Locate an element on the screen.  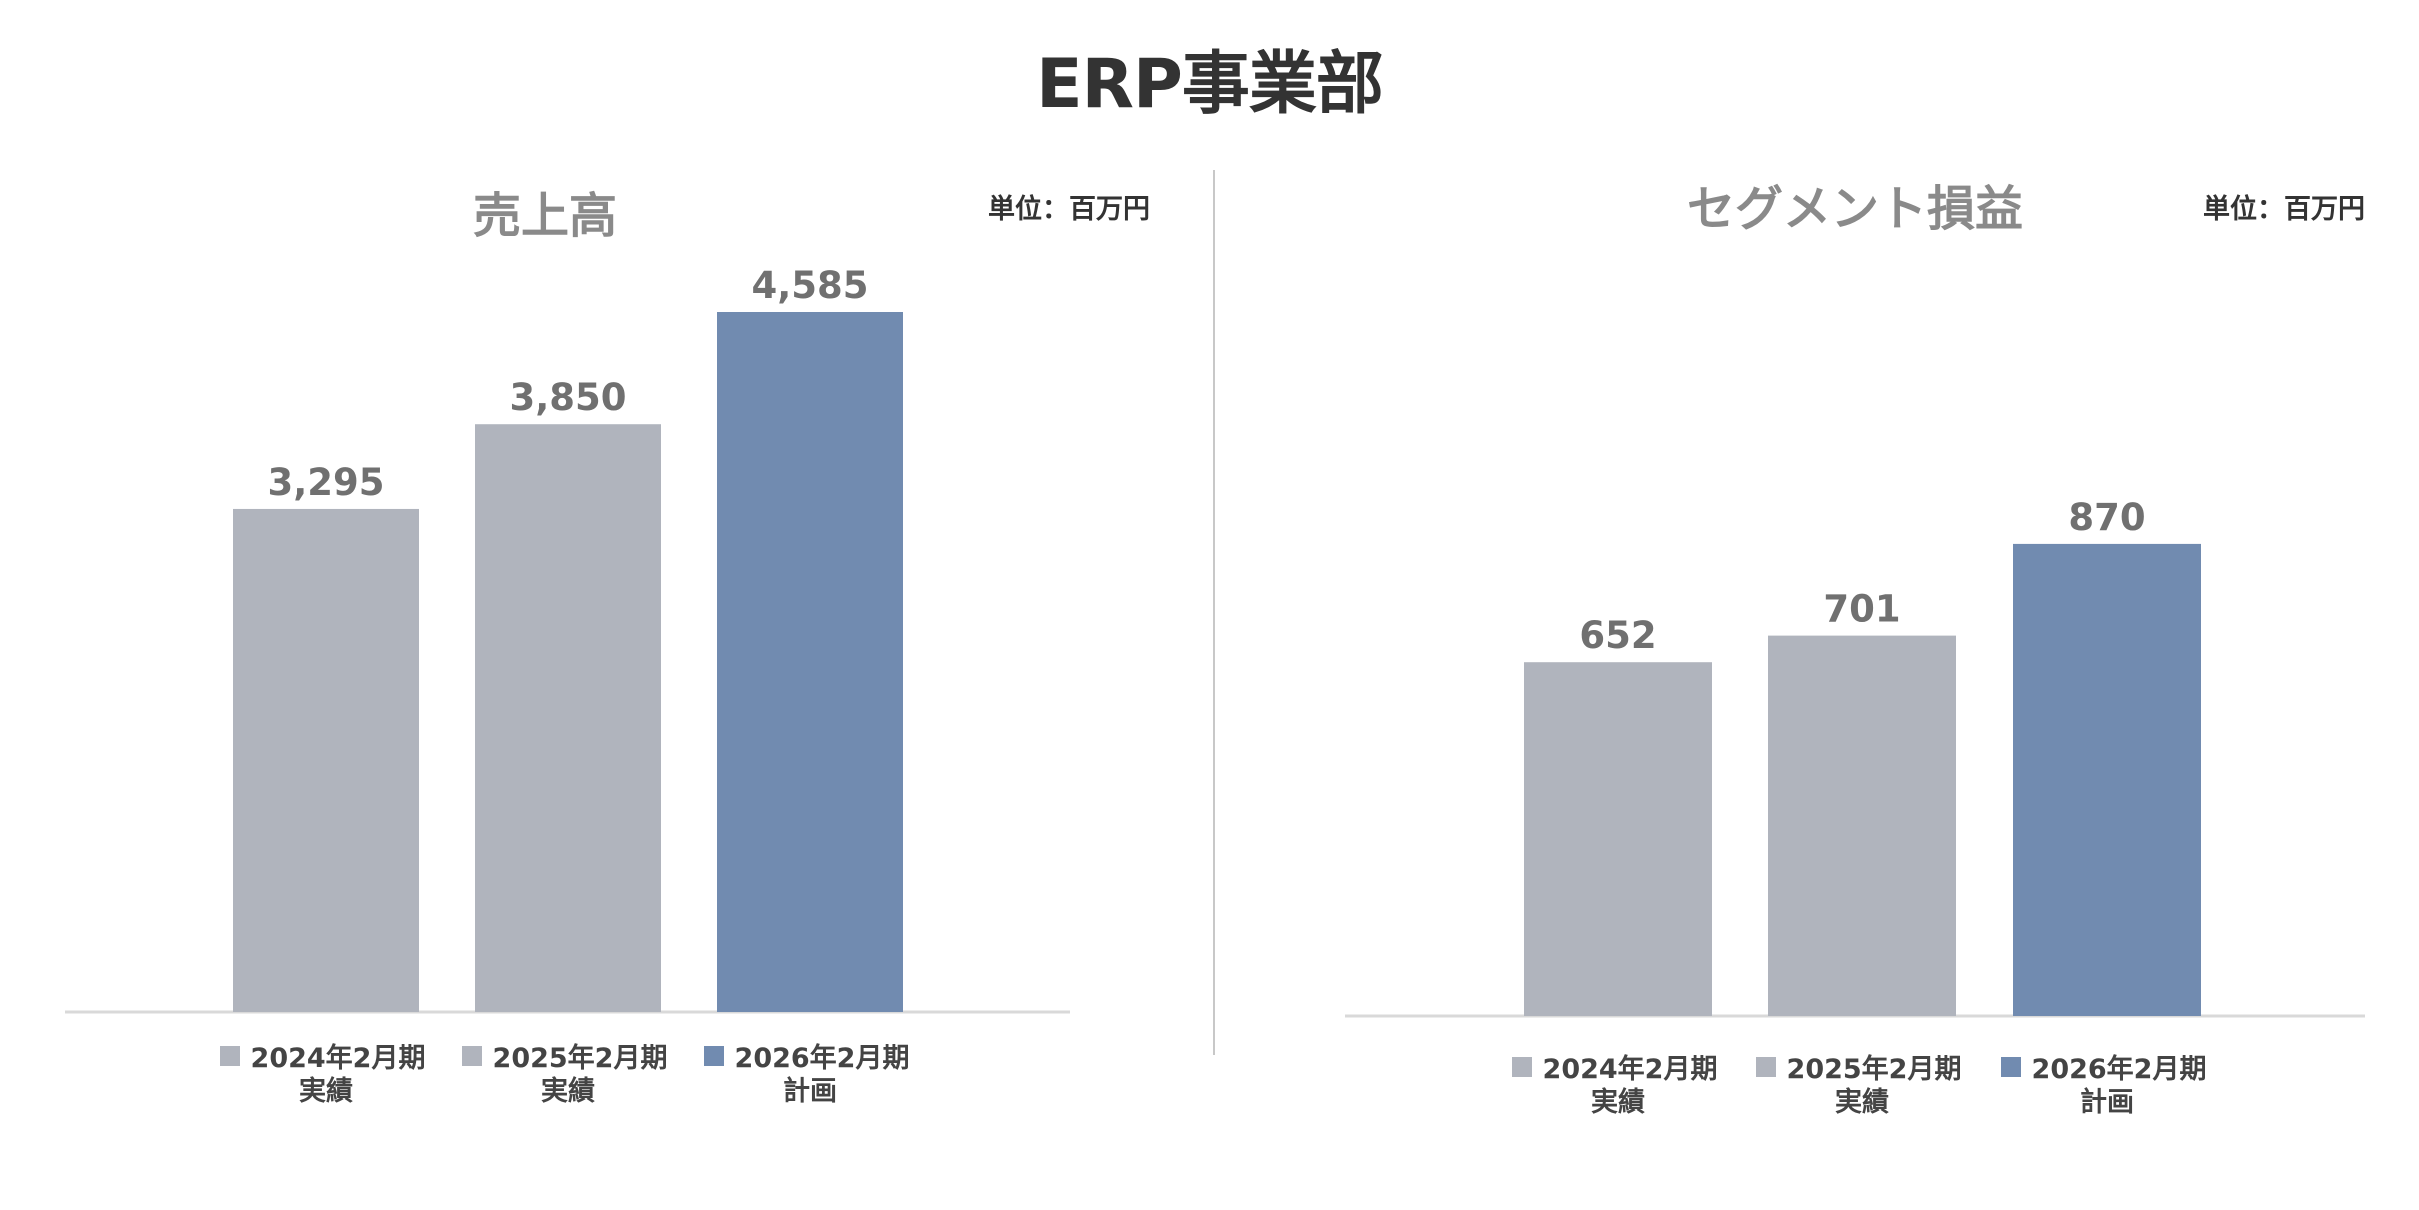
profit-category-sublabel-3: 計画 is located at coordinates (2107, 1102).